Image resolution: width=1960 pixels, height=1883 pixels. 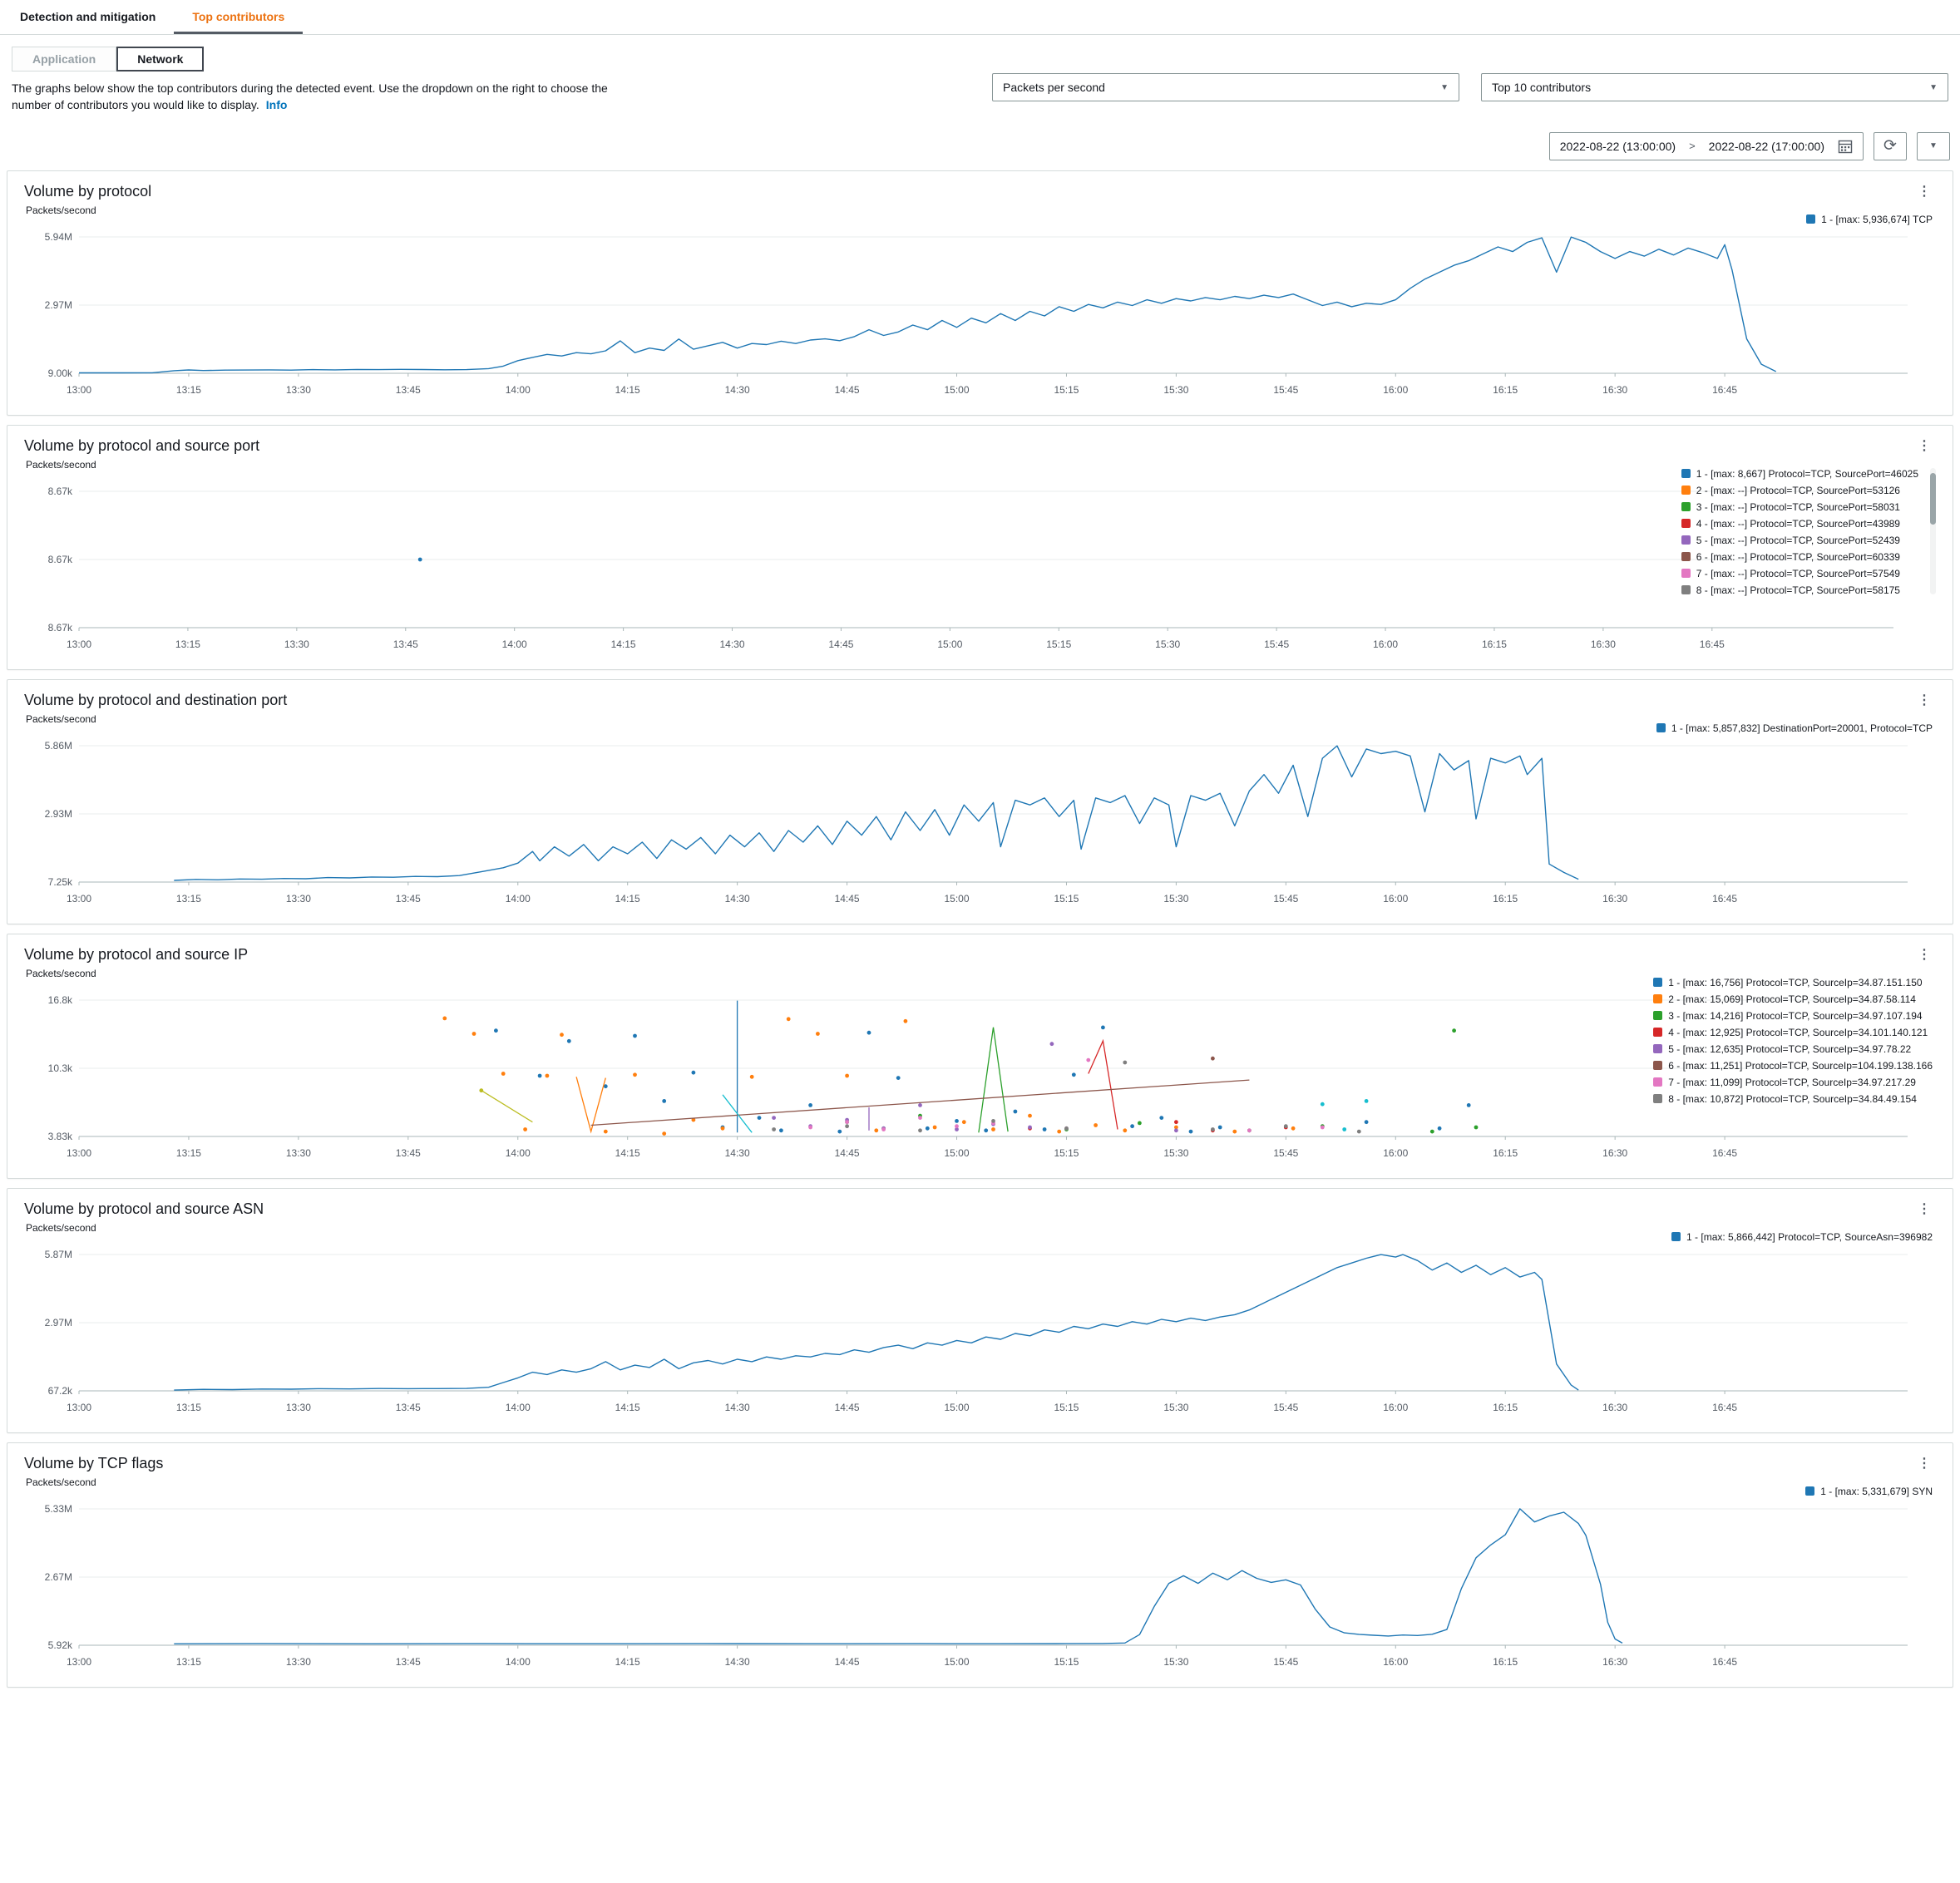 What do you see at coordinates (1226, 87) in the screenshot?
I see `metric-select: Packets per second ▼` at bounding box center [1226, 87].